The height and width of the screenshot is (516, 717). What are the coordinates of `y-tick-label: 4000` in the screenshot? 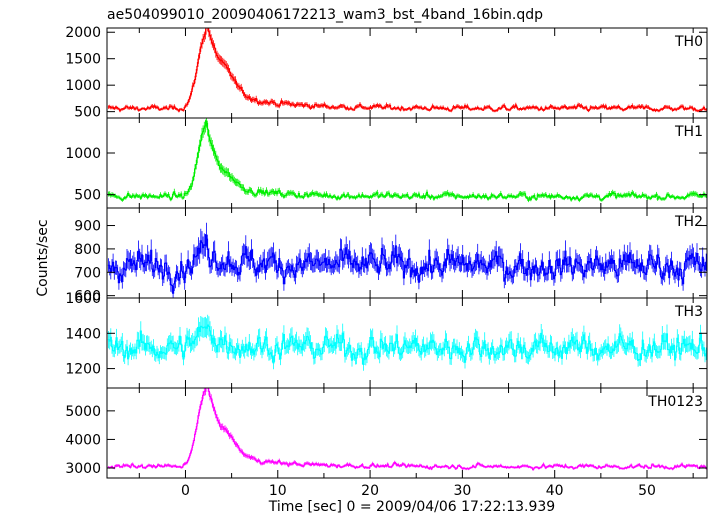 It's located at (83, 440).